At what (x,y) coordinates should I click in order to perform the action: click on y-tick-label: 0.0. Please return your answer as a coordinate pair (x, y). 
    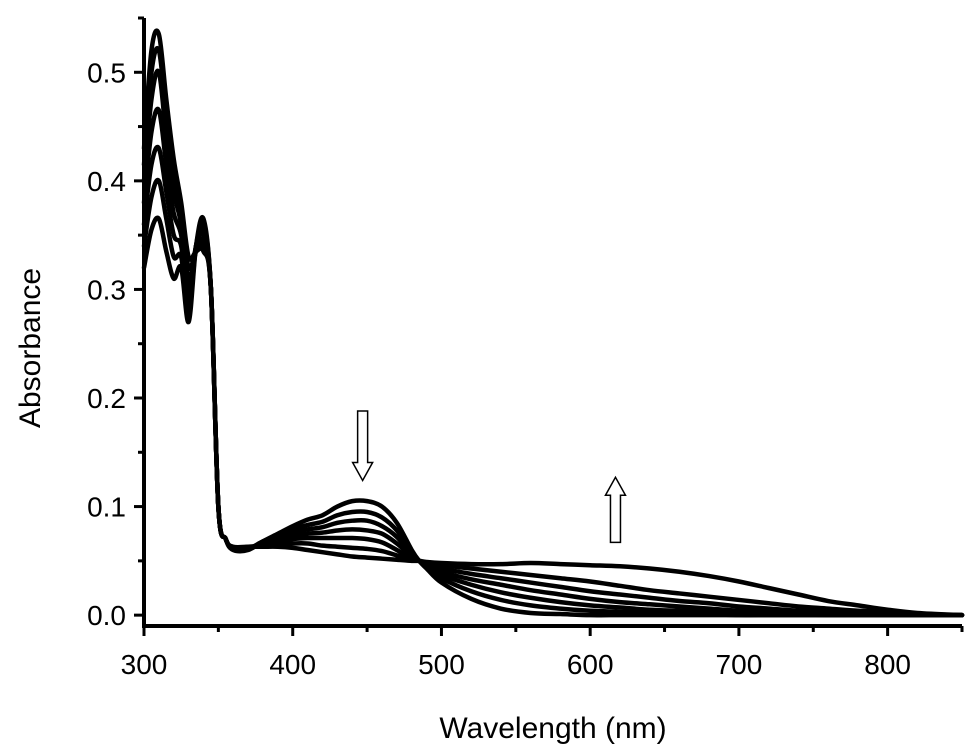
    Looking at the image, I should click on (106, 615).